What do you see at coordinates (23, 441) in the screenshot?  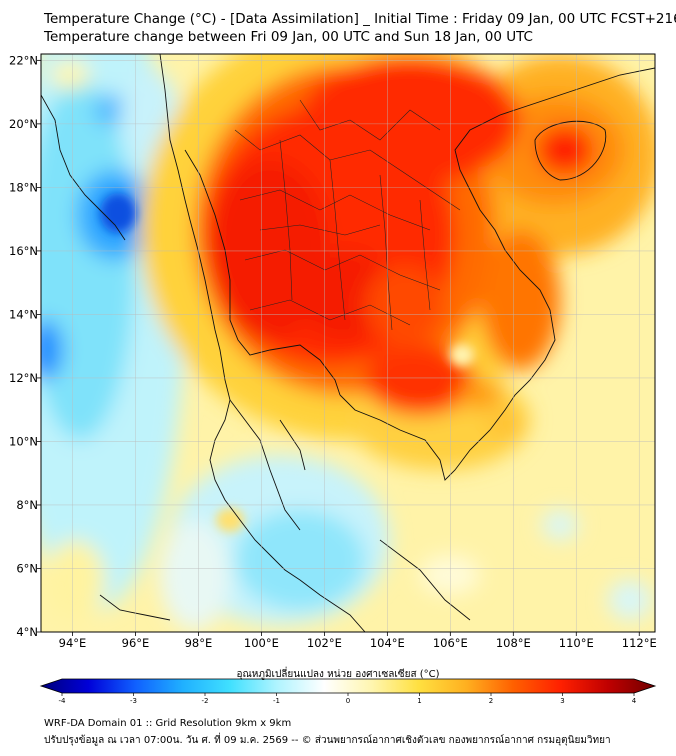 I see `lat-label-10: 10°N` at bounding box center [23, 441].